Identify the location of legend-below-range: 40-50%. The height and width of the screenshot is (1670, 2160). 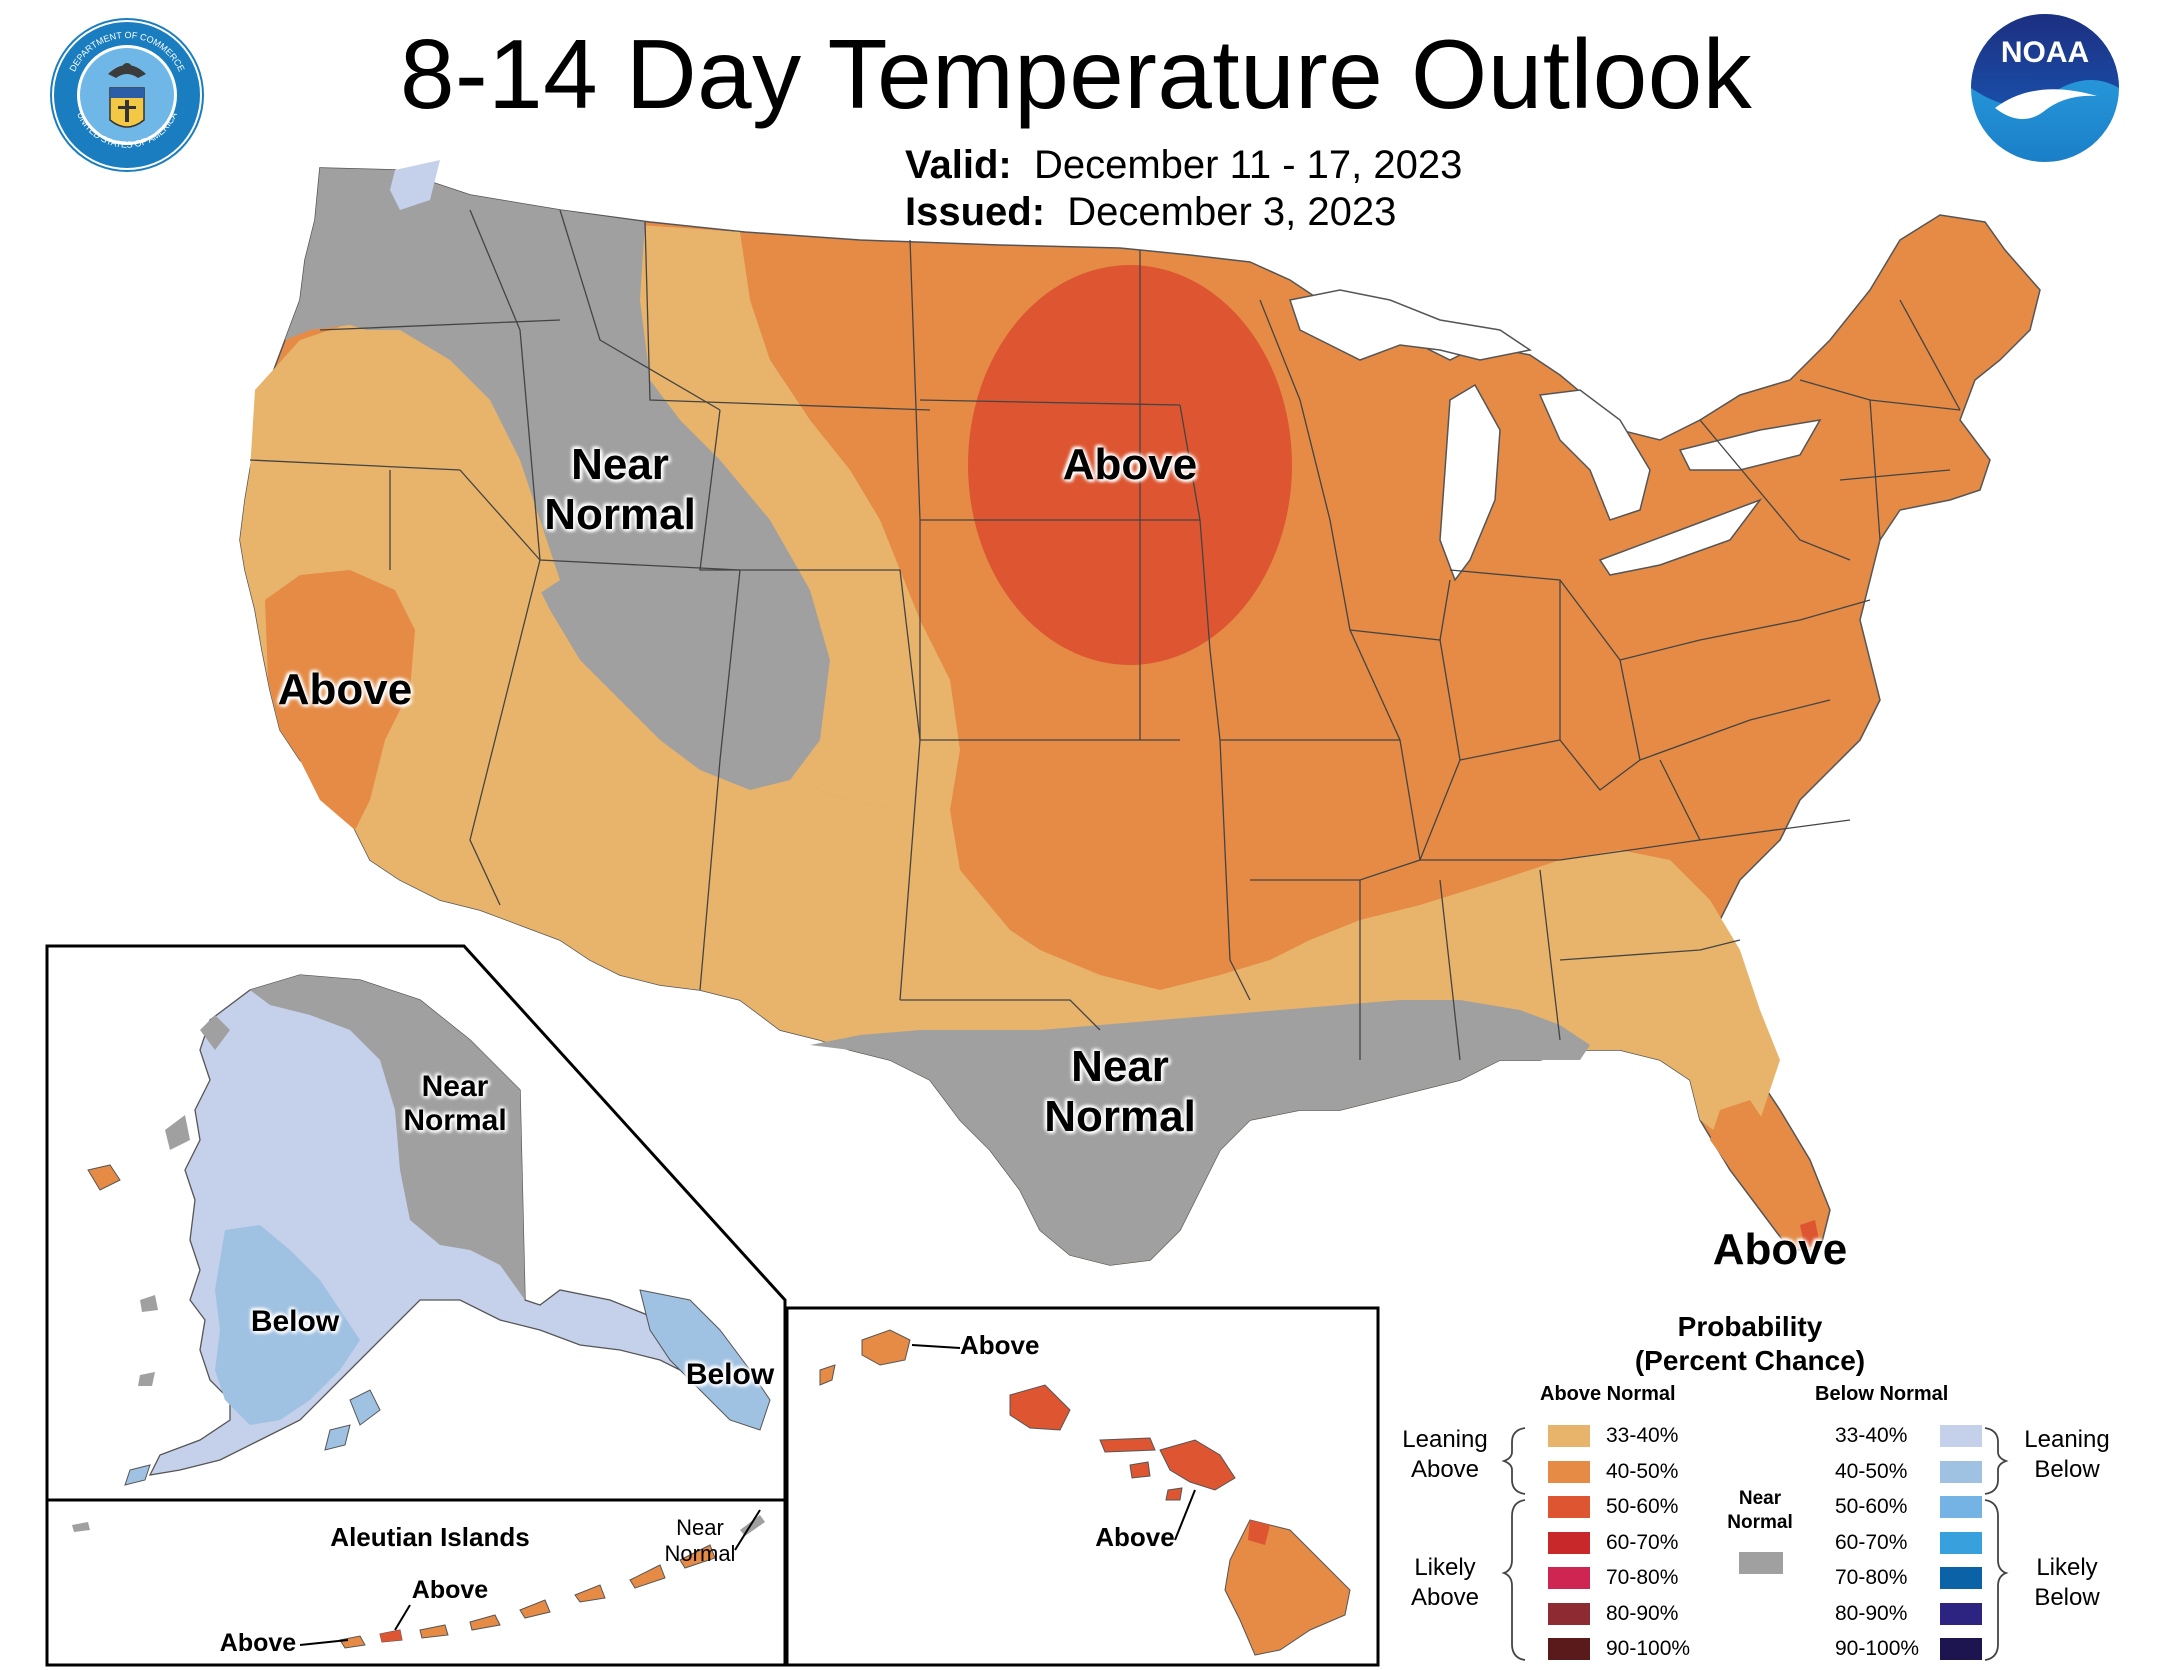
(1871, 1471).